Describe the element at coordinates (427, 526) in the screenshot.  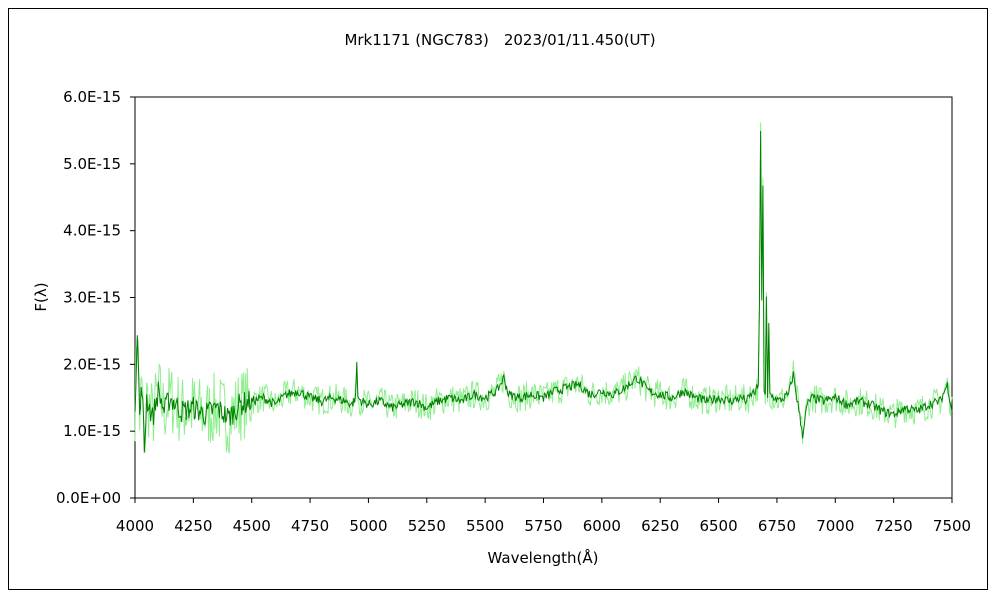
I see `x-tick-label: 5250` at that location.